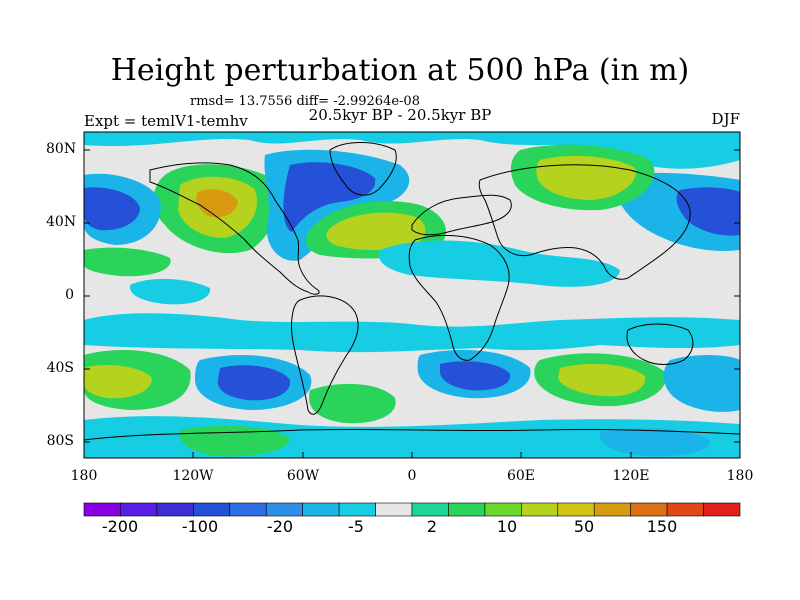  Describe the element at coordinates (60, 368) in the screenshot. I see `lat-label-40s: 40S` at that location.